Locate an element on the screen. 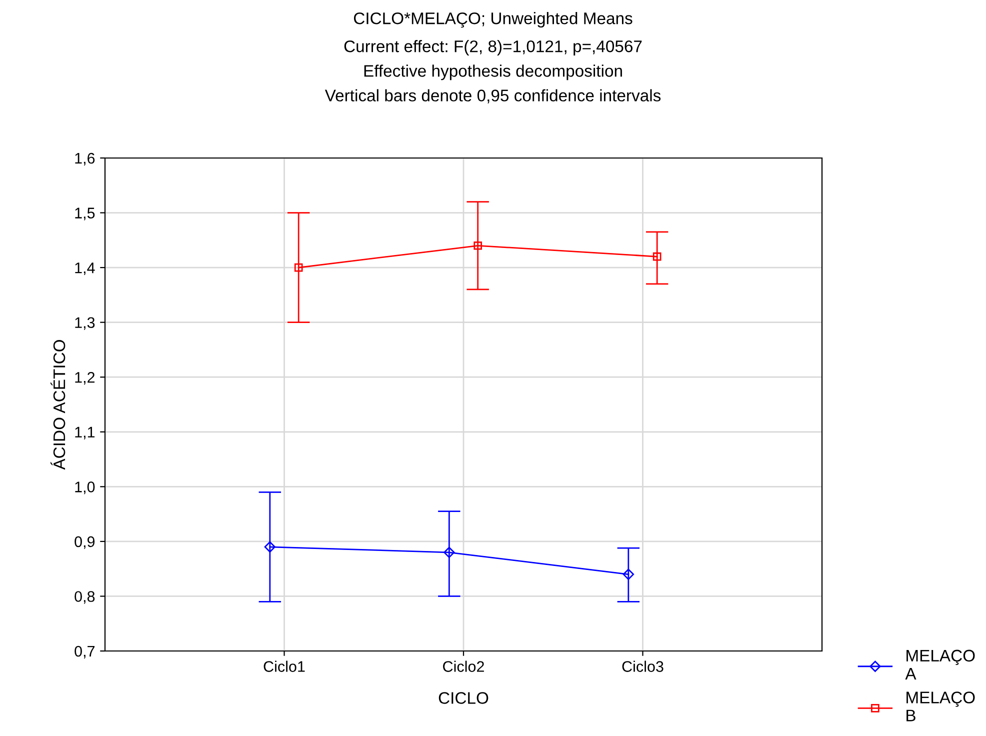  x-tick-label: Ciclo1 is located at coordinates (284, 666).